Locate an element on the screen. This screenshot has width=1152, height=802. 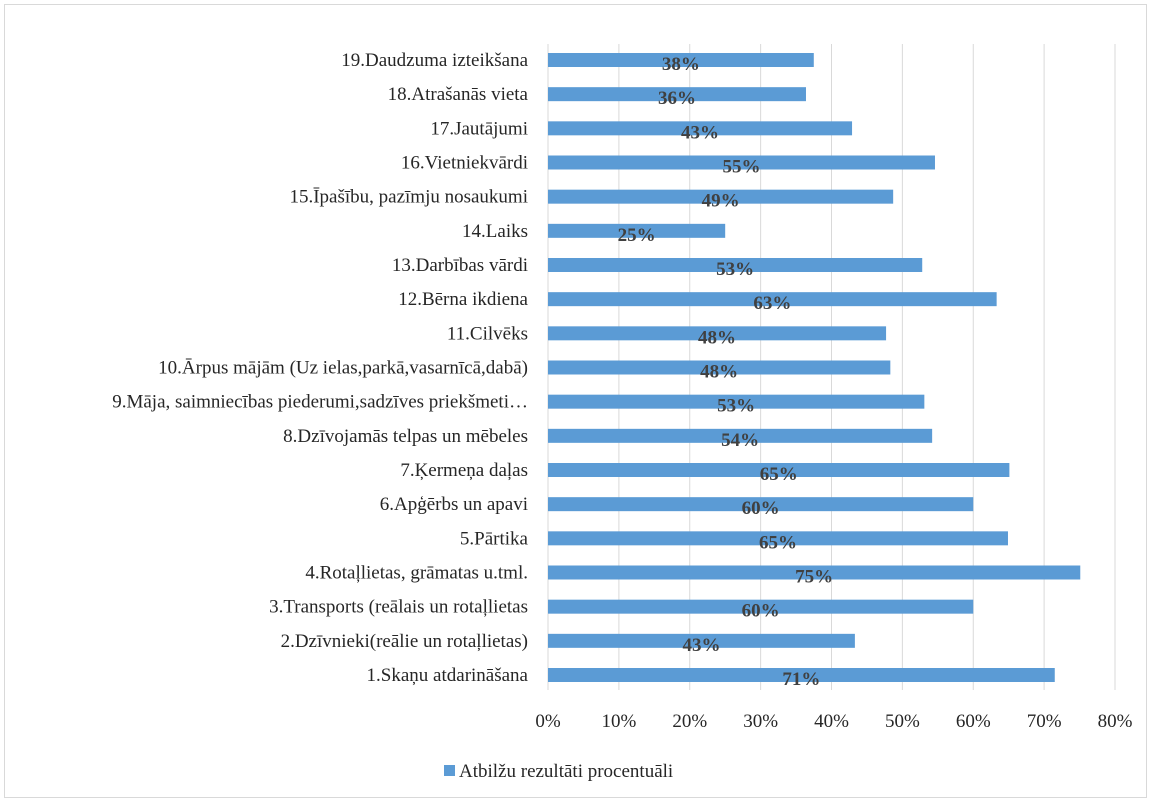
category-label: 18.Atrašanās vieta is located at coordinates (458, 94).